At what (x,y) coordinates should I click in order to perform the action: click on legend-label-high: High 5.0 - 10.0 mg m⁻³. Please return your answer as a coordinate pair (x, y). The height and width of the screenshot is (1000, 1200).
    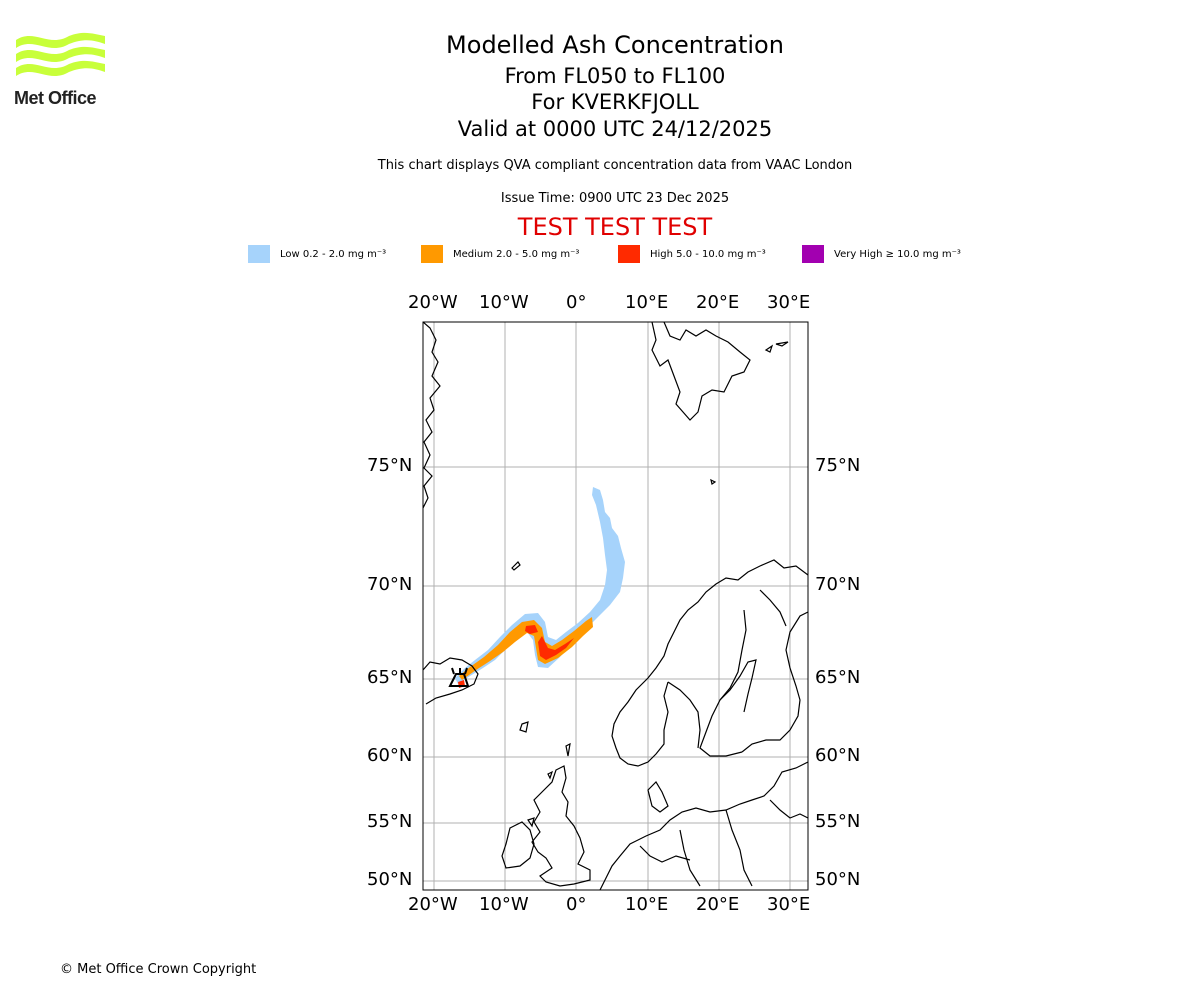
    Looking at the image, I should click on (708, 254).